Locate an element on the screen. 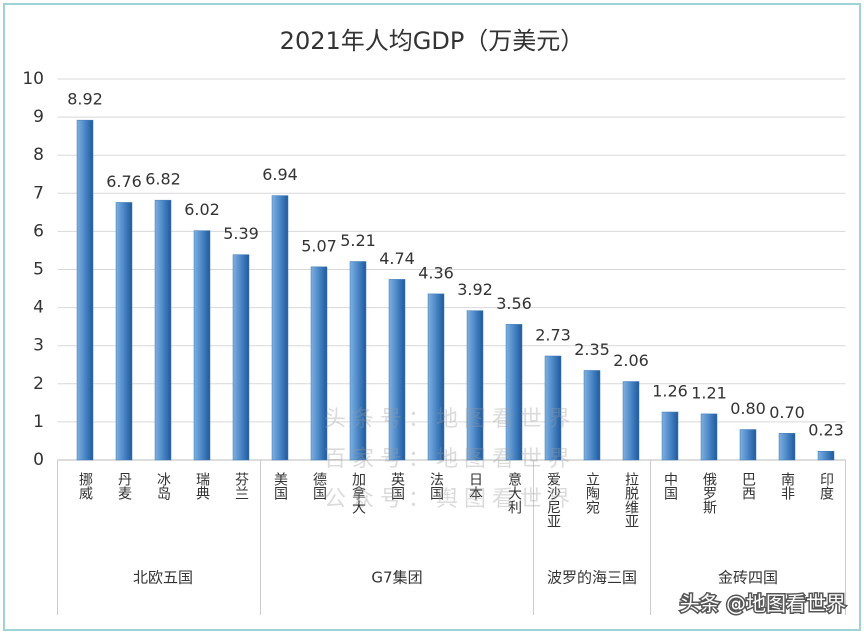 The width and height of the screenshot is (864, 634). y-tick-label: 6 is located at coordinates (38, 231).